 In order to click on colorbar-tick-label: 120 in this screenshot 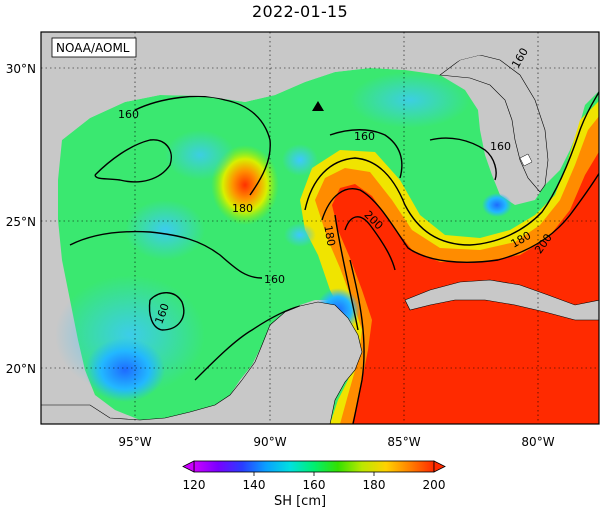, I will do `click(194, 485)`.